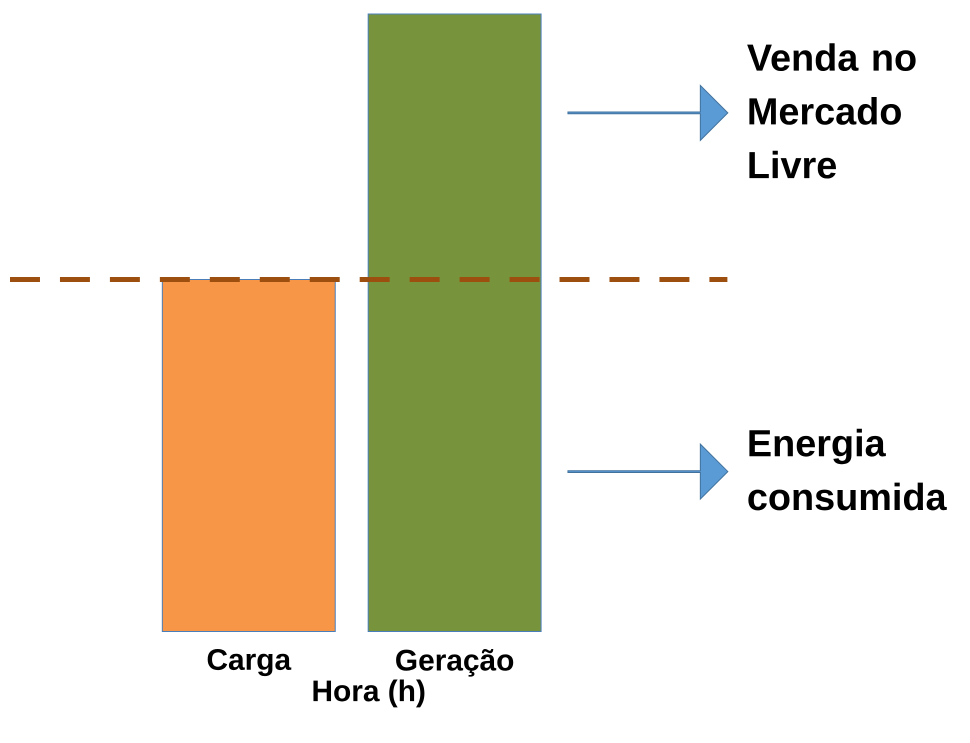 The width and height of the screenshot is (970, 743). What do you see at coordinates (250, 662) in the screenshot?
I see `x-tick-label: Carga` at bounding box center [250, 662].